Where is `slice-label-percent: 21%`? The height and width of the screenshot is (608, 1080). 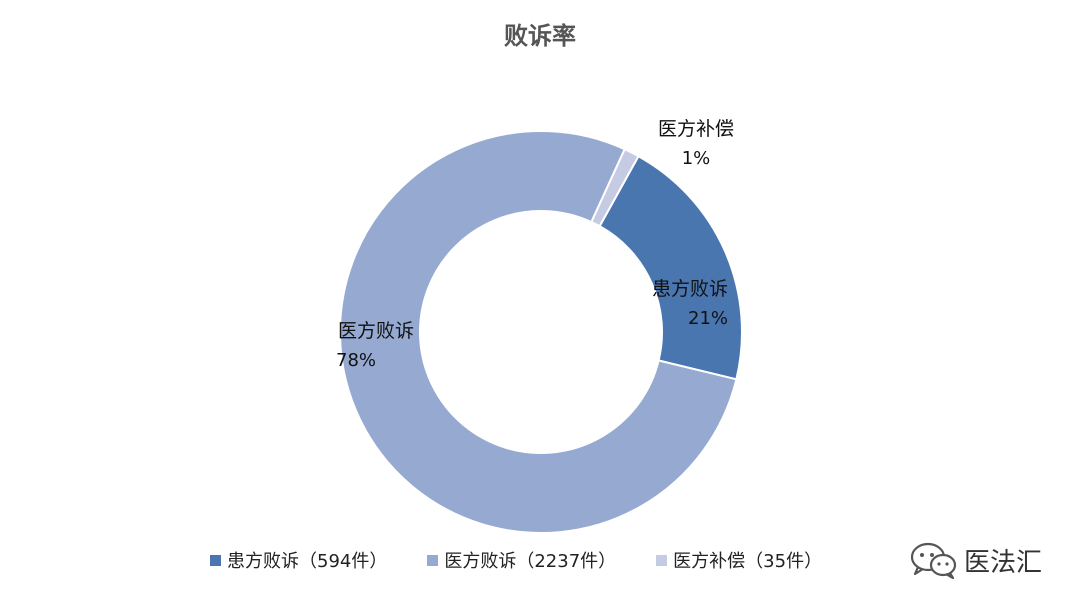
slice-label-percent: 21% is located at coordinates (708, 318).